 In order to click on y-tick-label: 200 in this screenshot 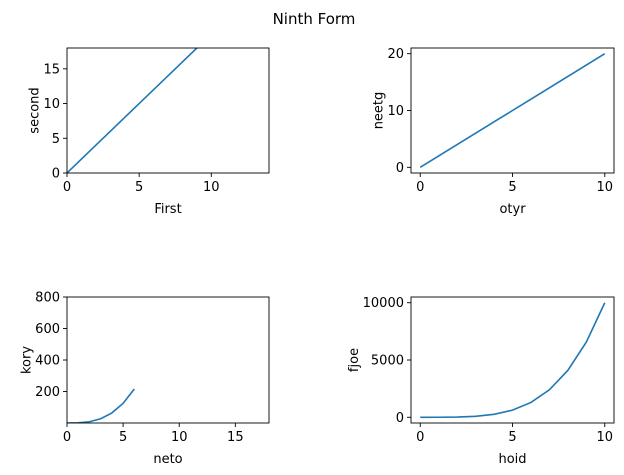, I will do `click(47, 392)`.